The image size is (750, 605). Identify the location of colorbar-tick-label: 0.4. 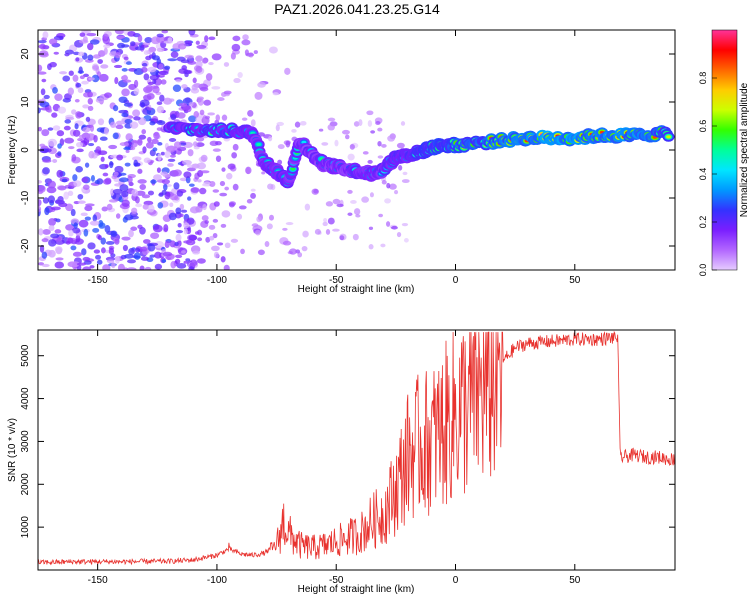
(703, 174).